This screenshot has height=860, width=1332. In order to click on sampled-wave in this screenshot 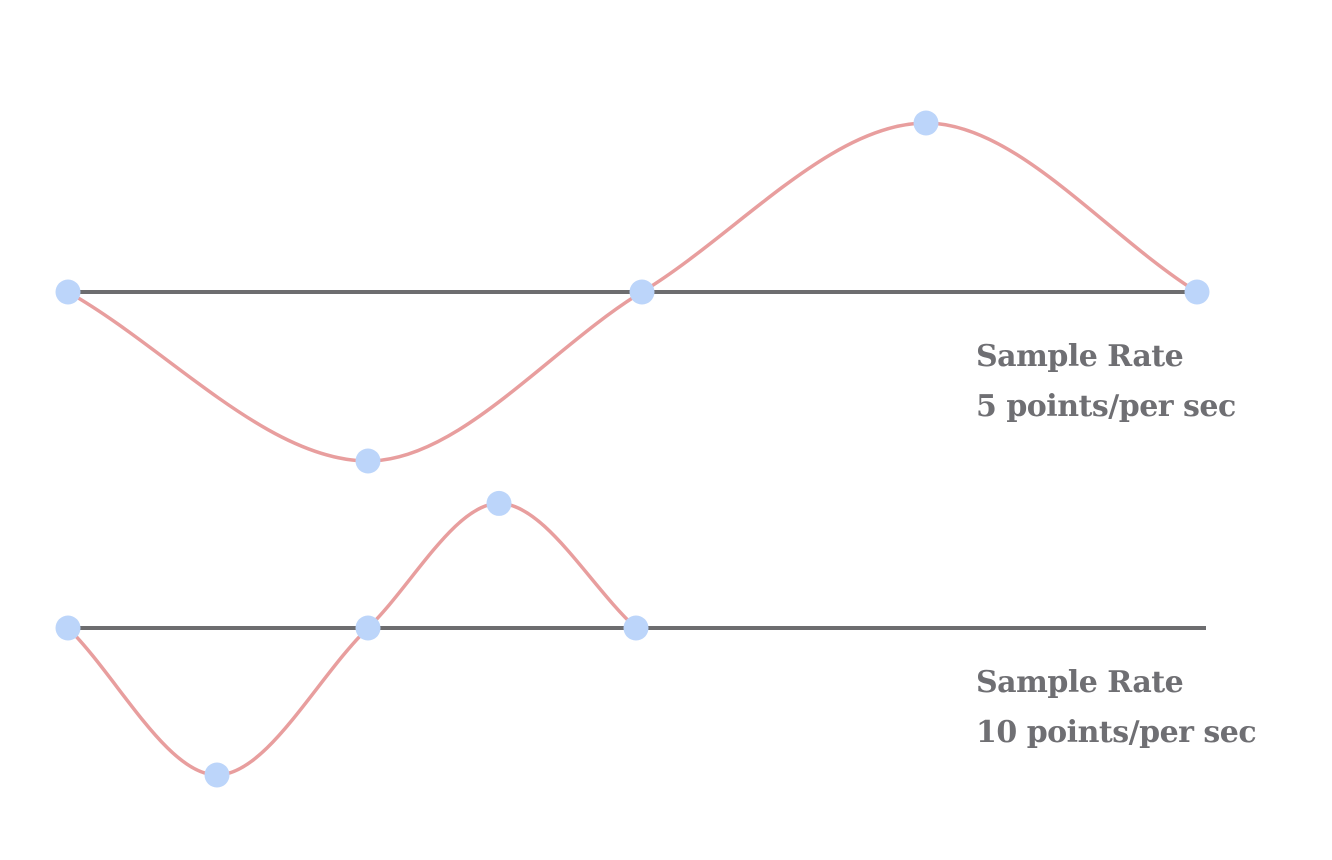, I will do `click(352, 639)`.